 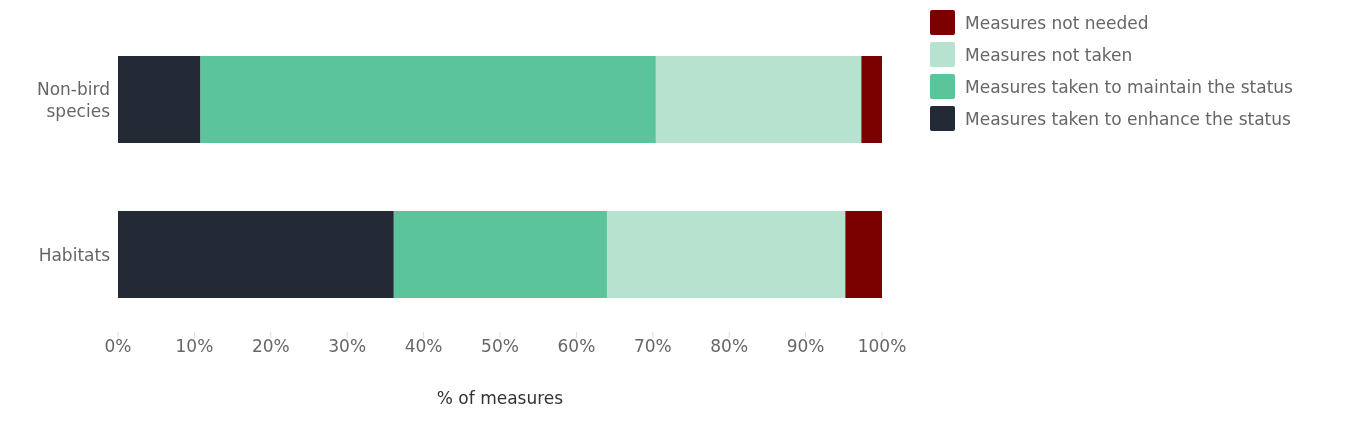 What do you see at coordinates (423, 346) in the screenshot?
I see `x-tick-label: 40%` at bounding box center [423, 346].